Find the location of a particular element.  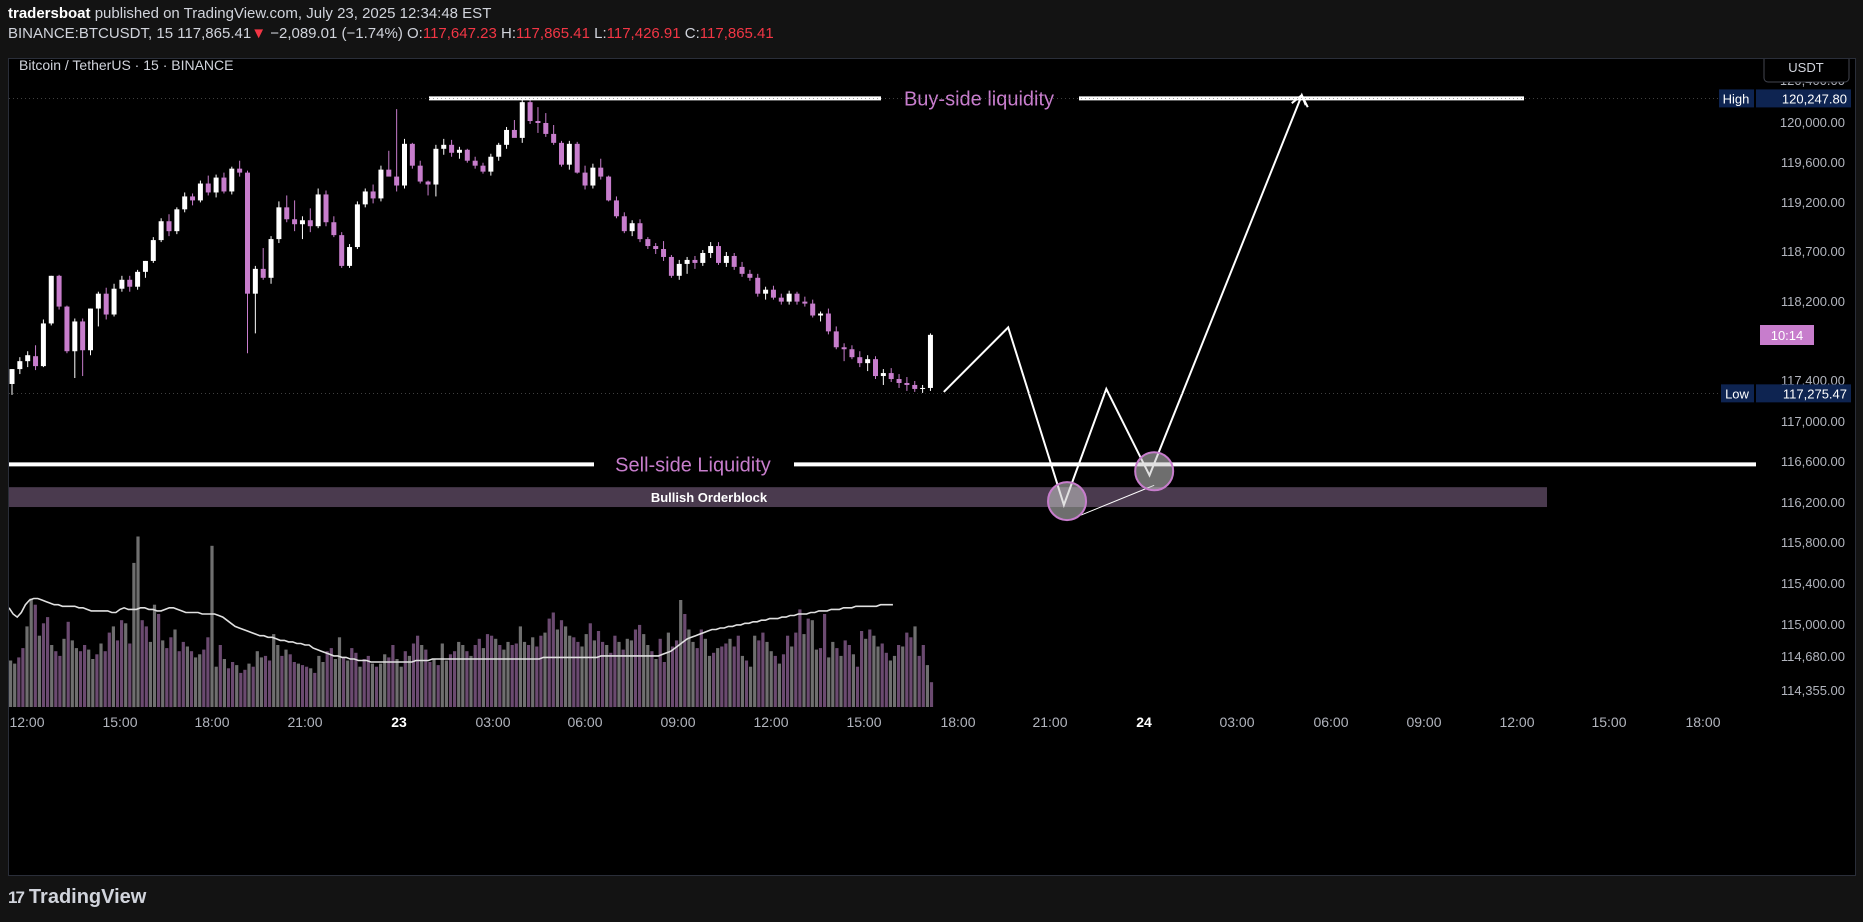

price-tick-label: 116,600.00 is located at coordinates (1813, 461).